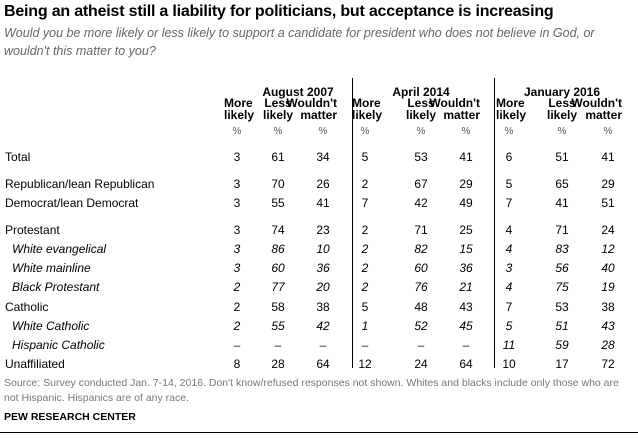 The width and height of the screenshot is (638, 438). What do you see at coordinates (466, 249) in the screenshot?
I see `table-cell: 15` at bounding box center [466, 249].